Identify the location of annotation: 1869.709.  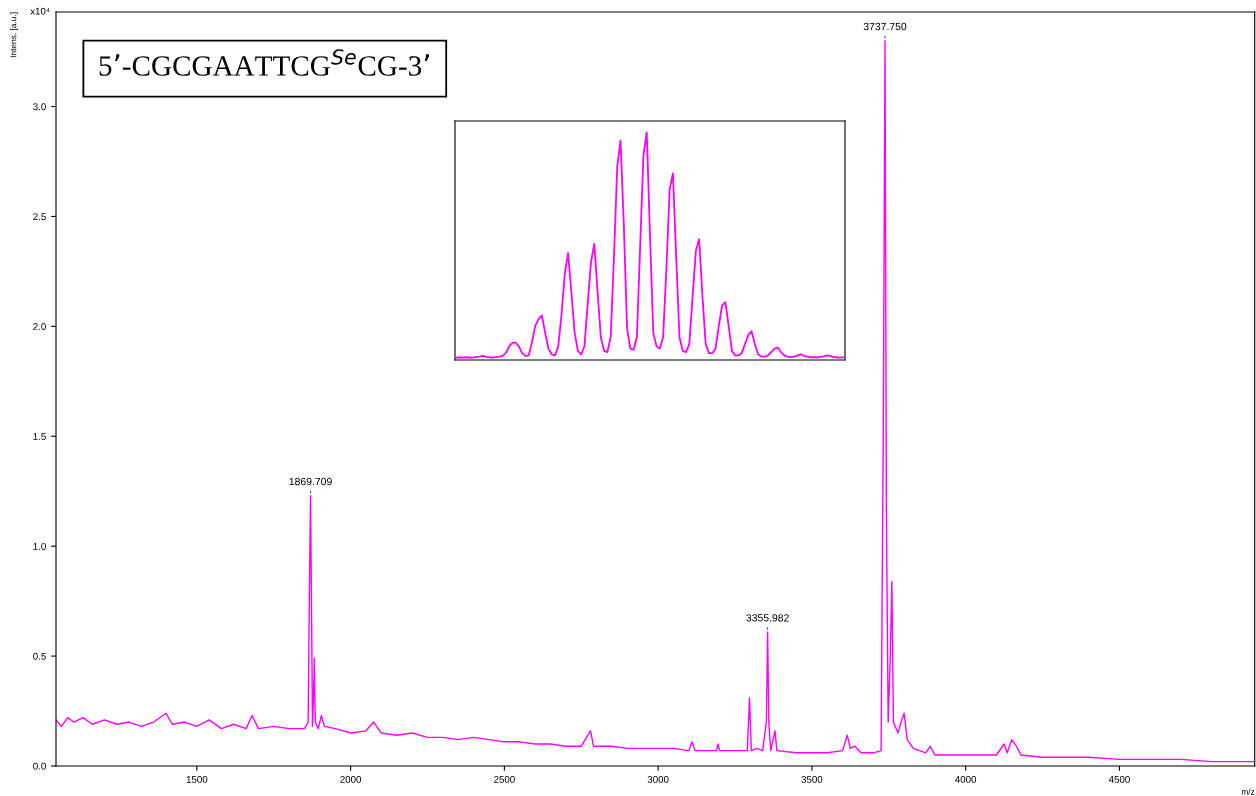
(310, 481).